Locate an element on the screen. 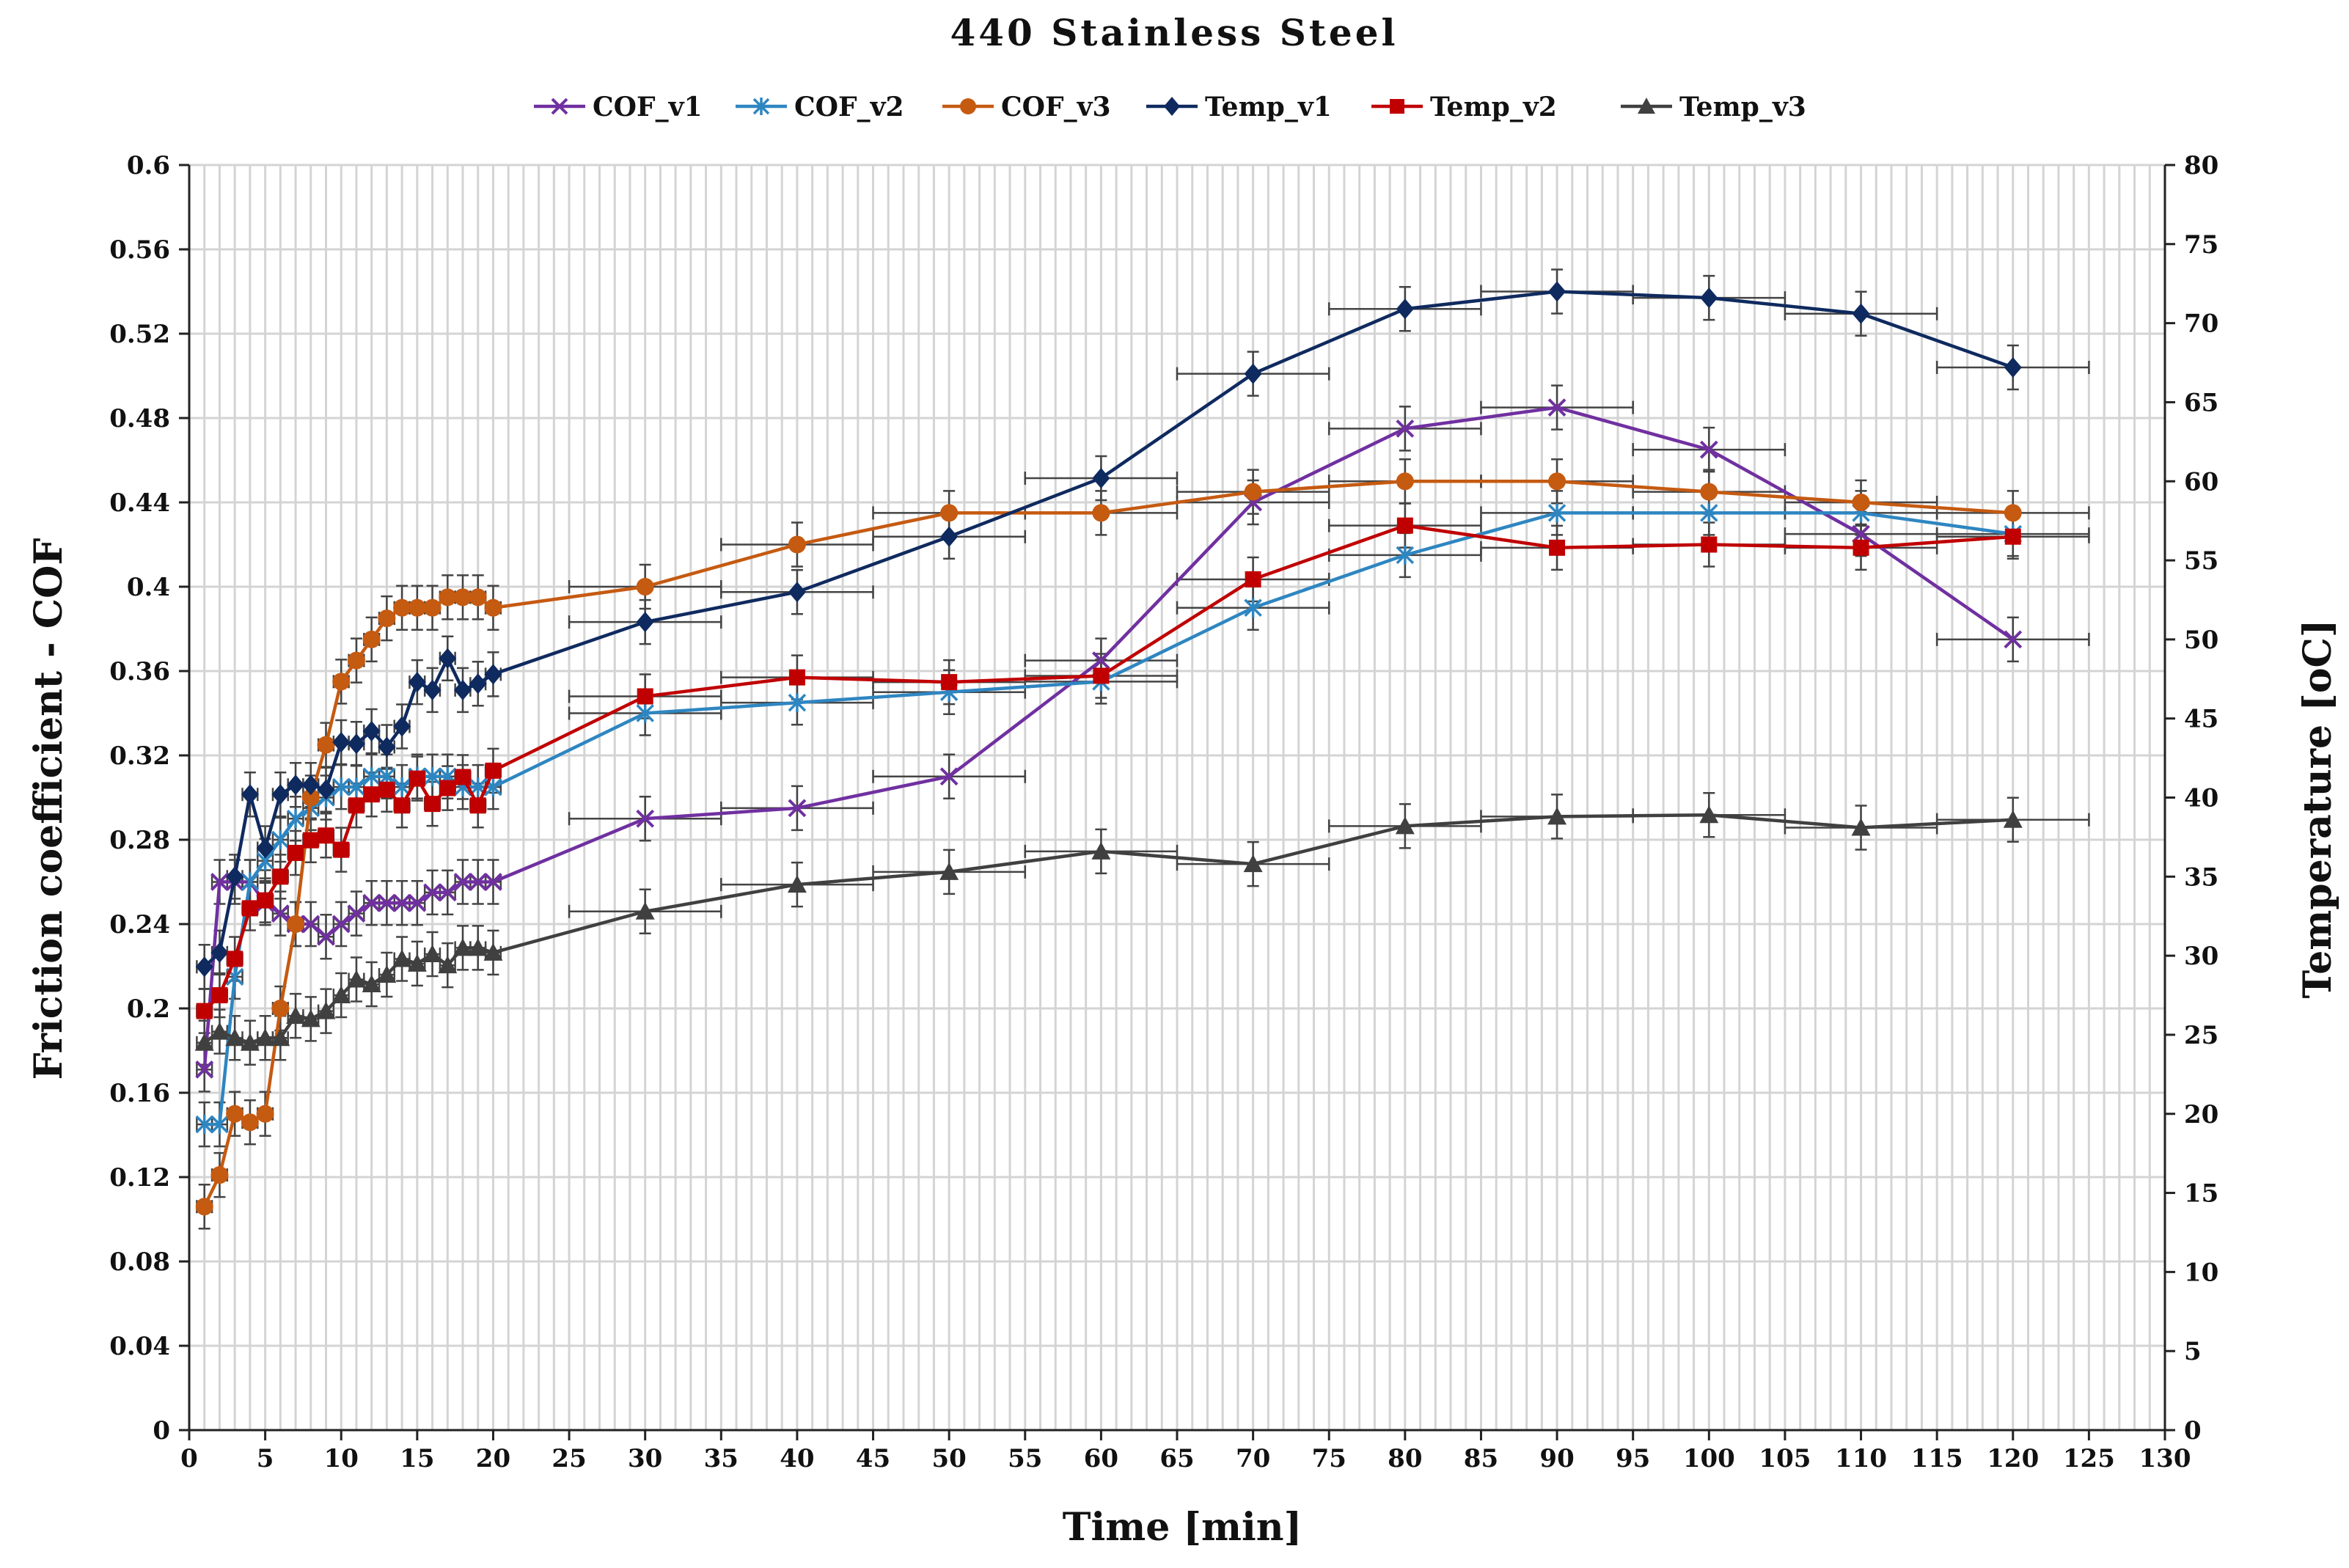  y2-tick-label: 20 is located at coordinates (2201, 1114).